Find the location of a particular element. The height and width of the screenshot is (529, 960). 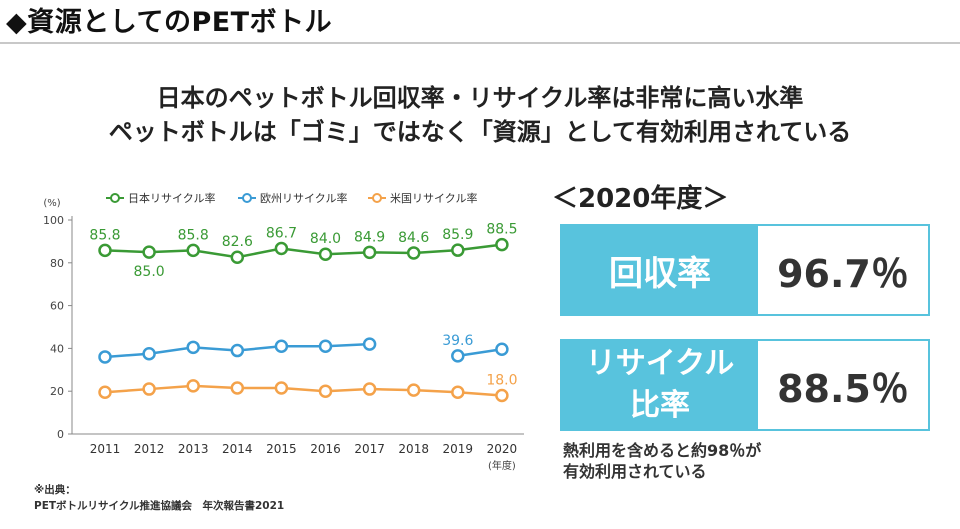

x-tick-label: 2020 is located at coordinates (502, 449).